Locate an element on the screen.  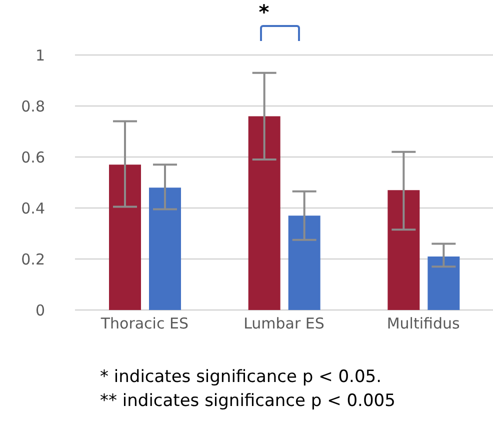
y-tick-label: 1 is located at coordinates (40, 55).